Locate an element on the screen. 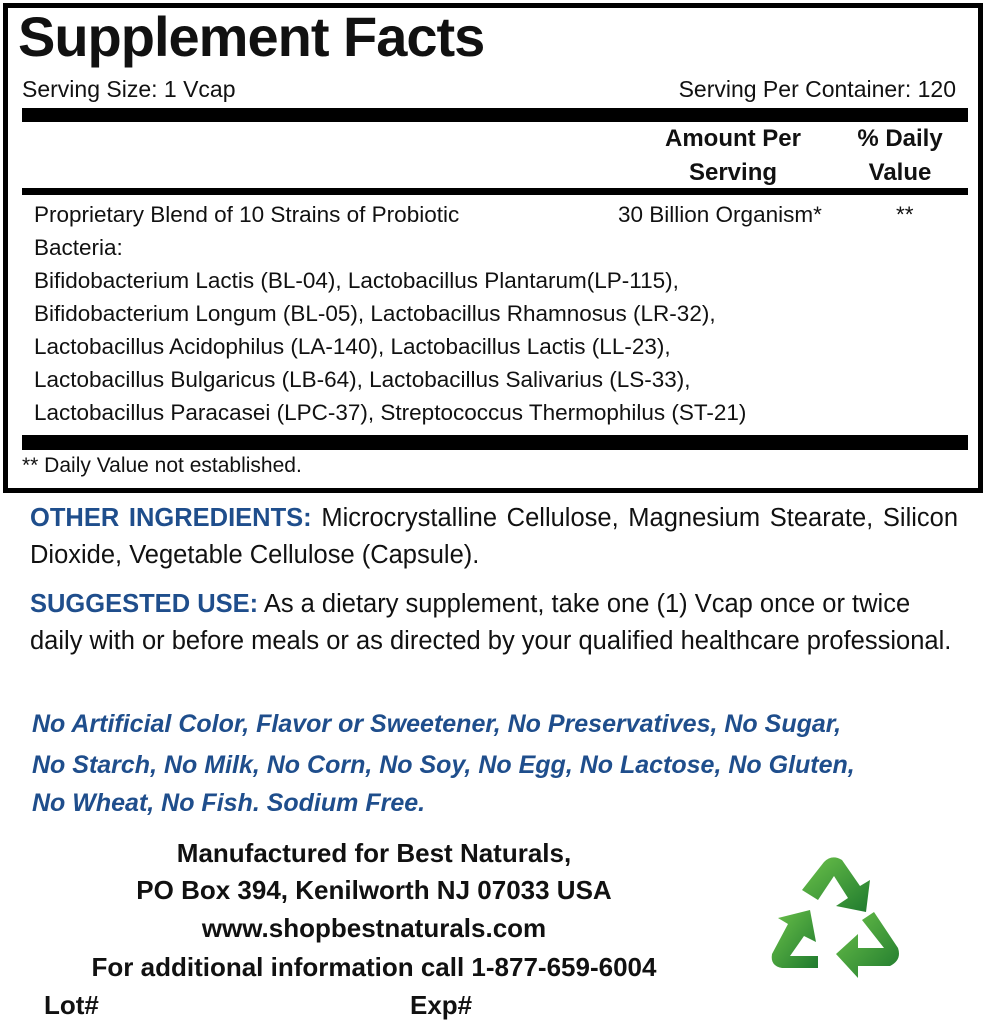 The height and width of the screenshot is (1024, 986). lot-label: Lot# is located at coordinates (71, 1005).